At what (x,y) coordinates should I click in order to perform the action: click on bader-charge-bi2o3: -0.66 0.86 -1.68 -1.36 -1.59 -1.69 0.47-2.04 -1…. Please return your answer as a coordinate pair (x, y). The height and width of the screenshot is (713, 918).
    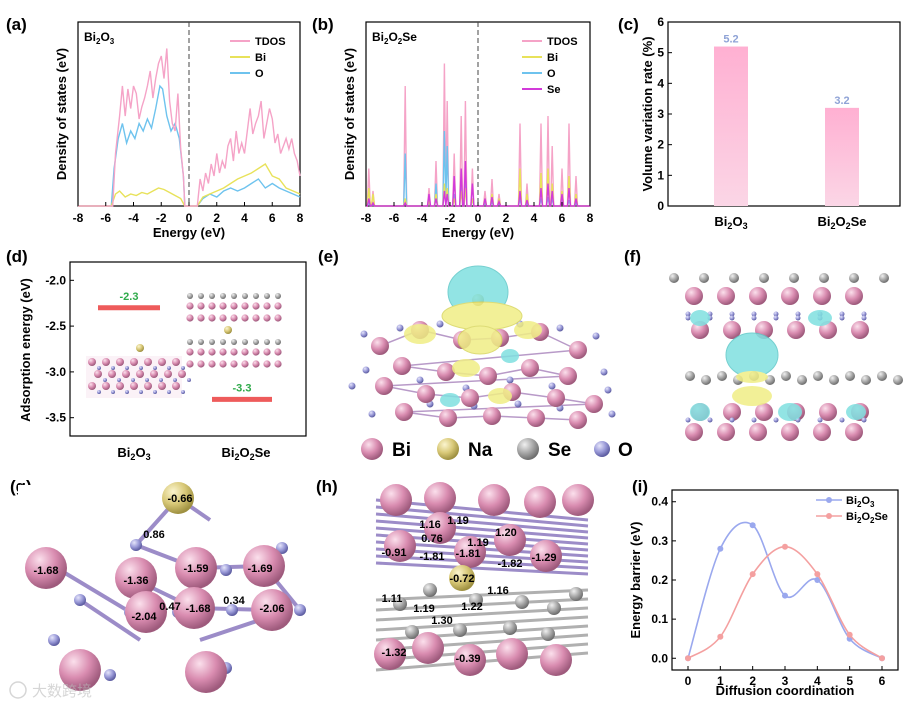
    Looking at the image, I should click on (164, 587).